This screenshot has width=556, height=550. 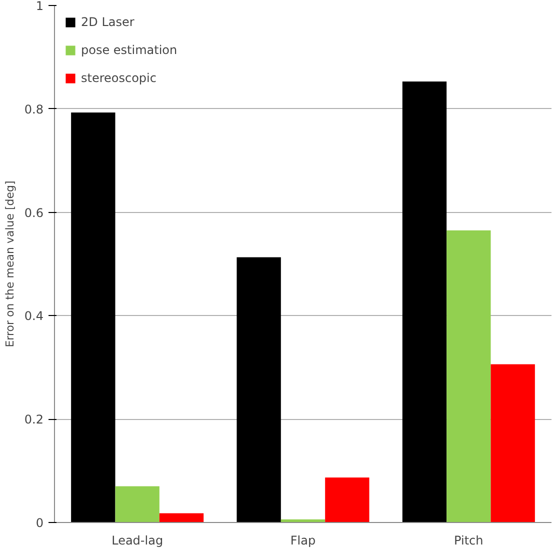 I want to click on y-axis-title: Error on the mean value [deg], so click(x=9, y=264).